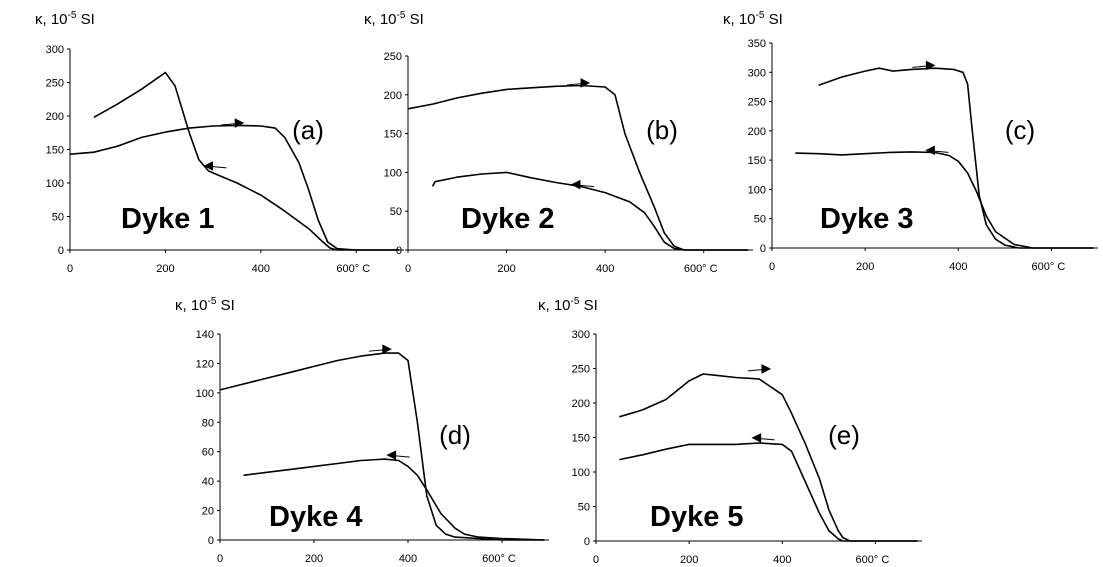 This screenshot has height=567, width=1103. I want to click on y-tick-label: 20, so click(208, 512).